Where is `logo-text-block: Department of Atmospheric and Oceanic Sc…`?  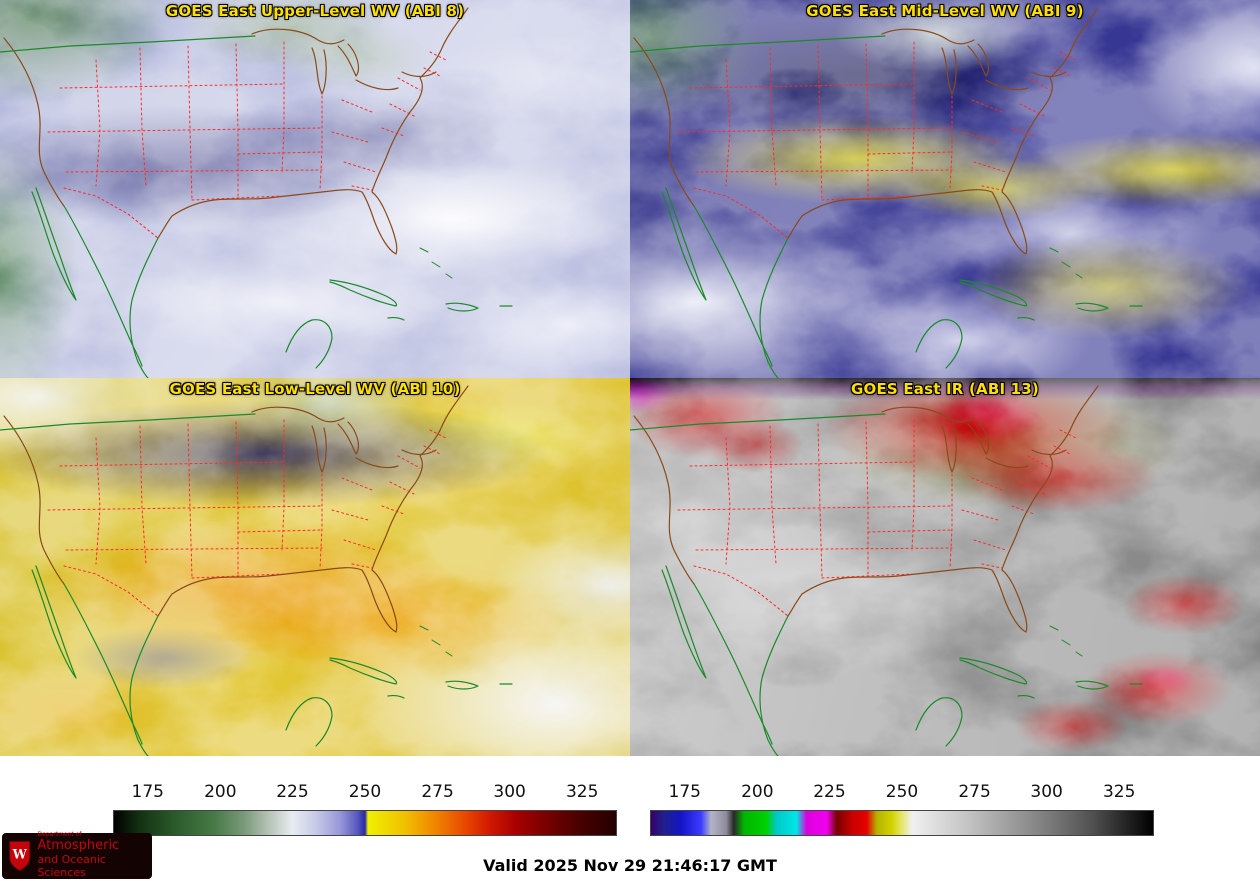
logo-text-block: Department of Atmospheric and Oceanic Sc… is located at coordinates (91, 855).